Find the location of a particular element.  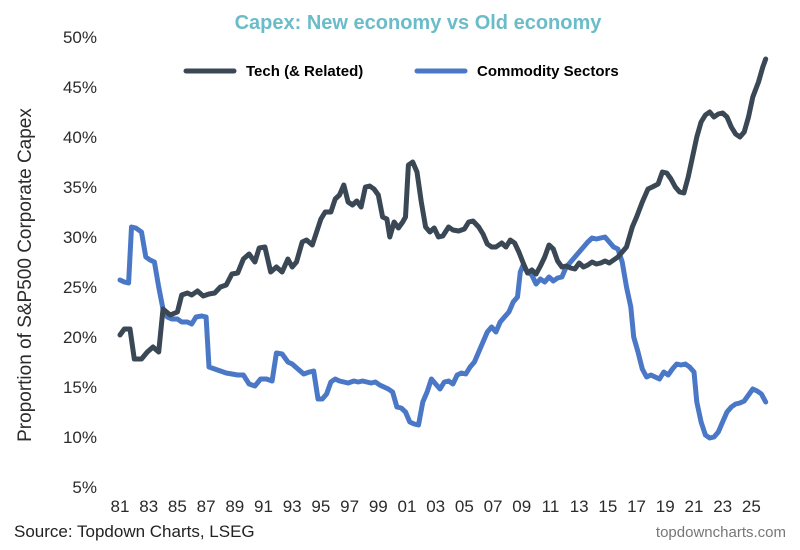

y-tick-label: 5% is located at coordinates (84, 487).